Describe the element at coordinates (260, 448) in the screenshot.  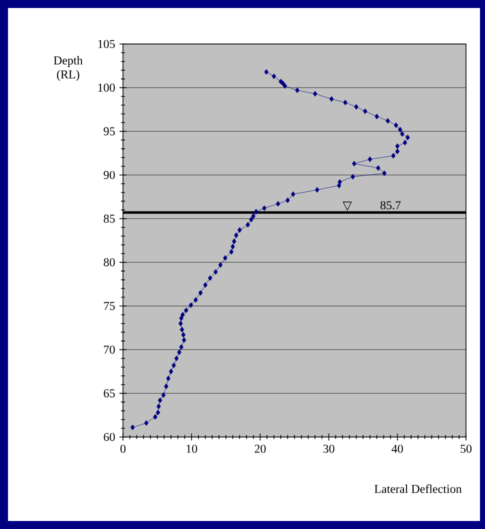
I see `x-tick-label: 20` at that location.